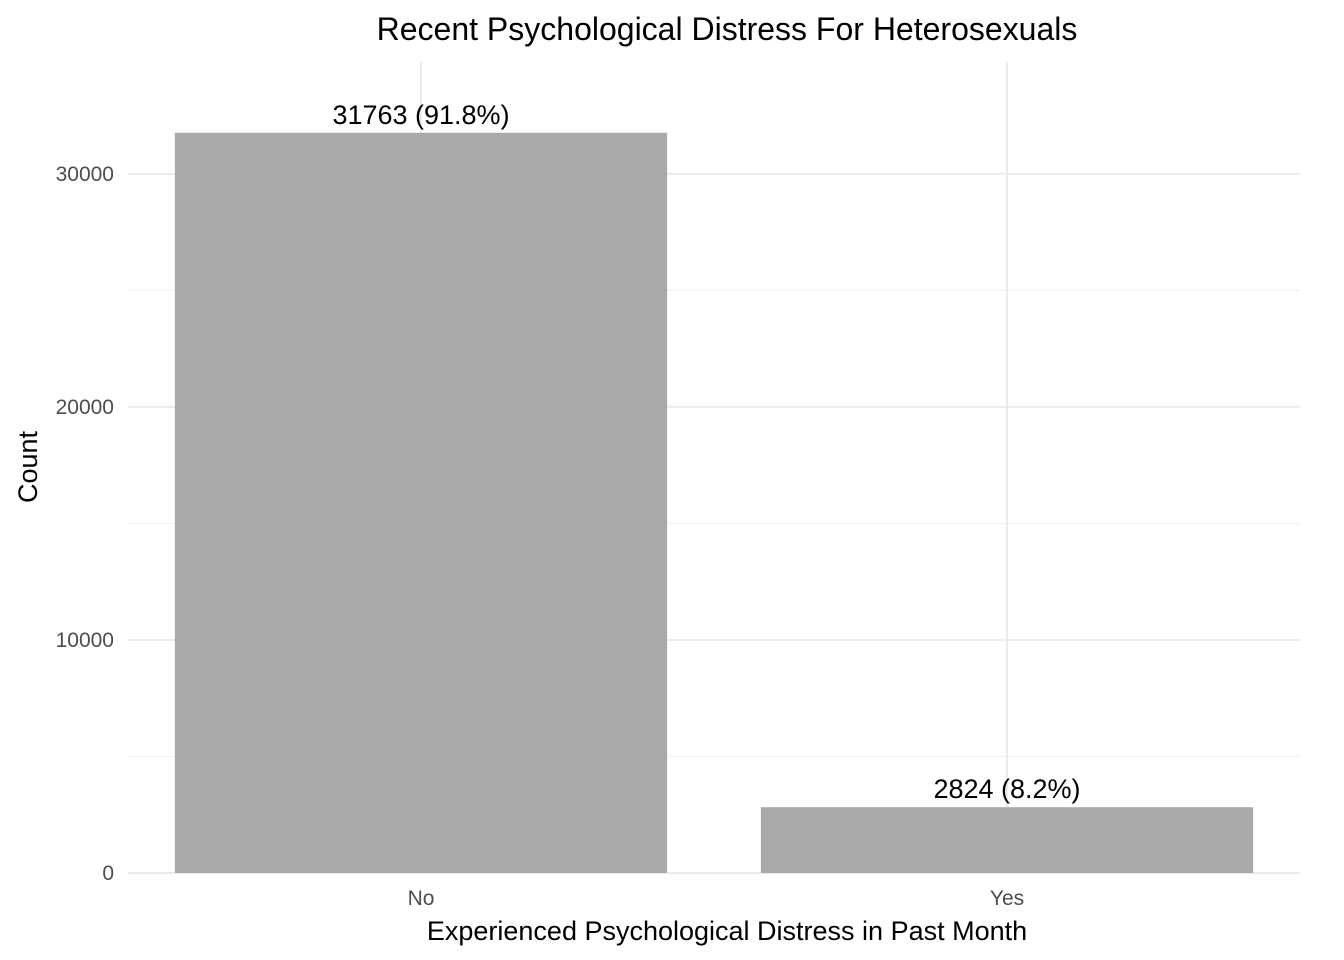 This screenshot has width=1344, height=960. I want to click on x-tick-label: No, so click(421, 898).